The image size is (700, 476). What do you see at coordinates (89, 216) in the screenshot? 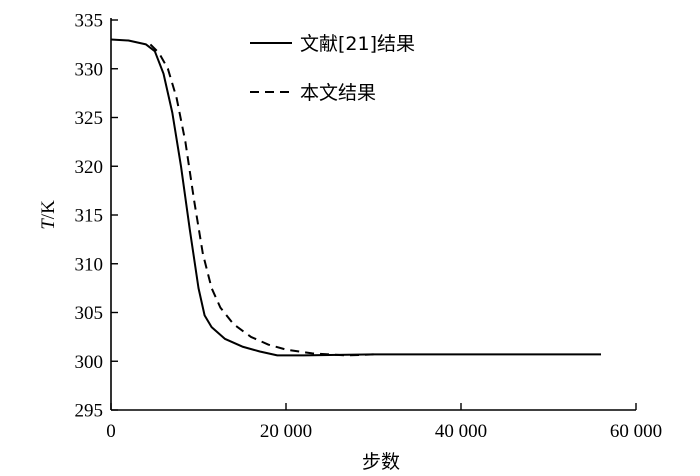
I see `y-tick-label: 315` at bounding box center [89, 216].